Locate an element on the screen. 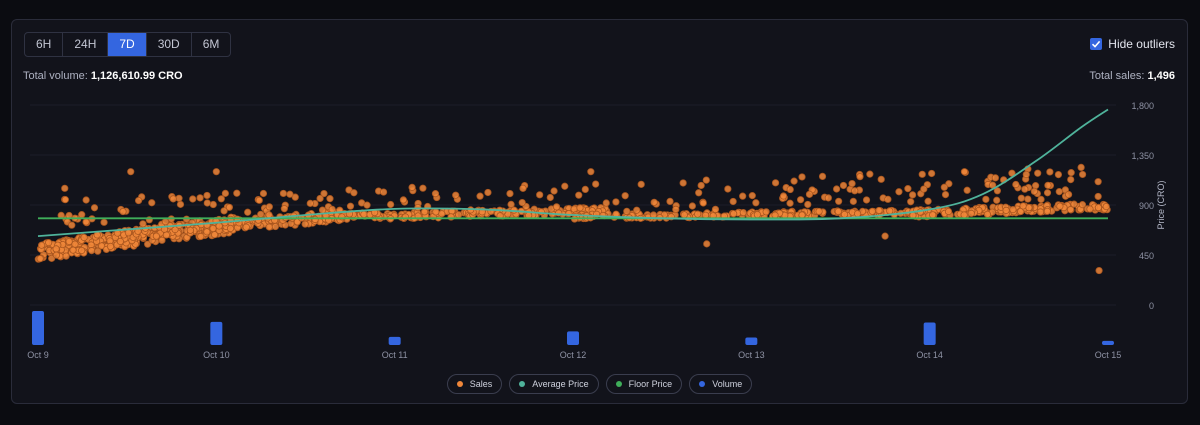  legend-sales: Sales is located at coordinates (474, 384).